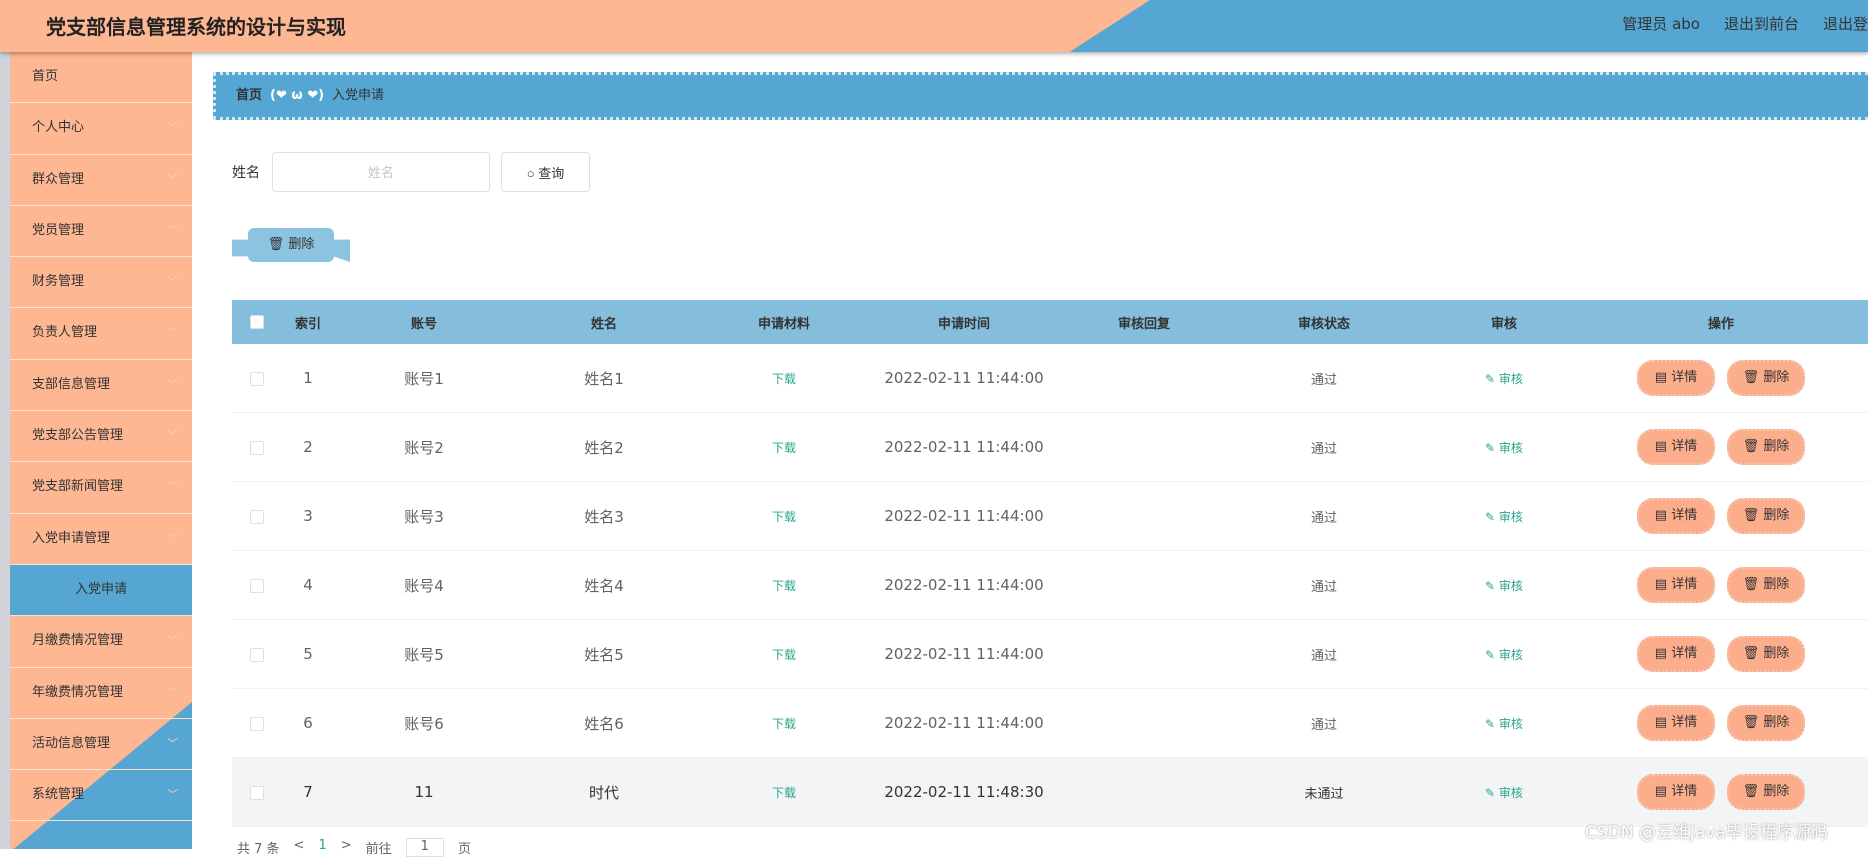 This screenshot has height=857, width=1868. What do you see at coordinates (1323, 380) in the screenshot?
I see `cell-status: 通过` at bounding box center [1323, 380].